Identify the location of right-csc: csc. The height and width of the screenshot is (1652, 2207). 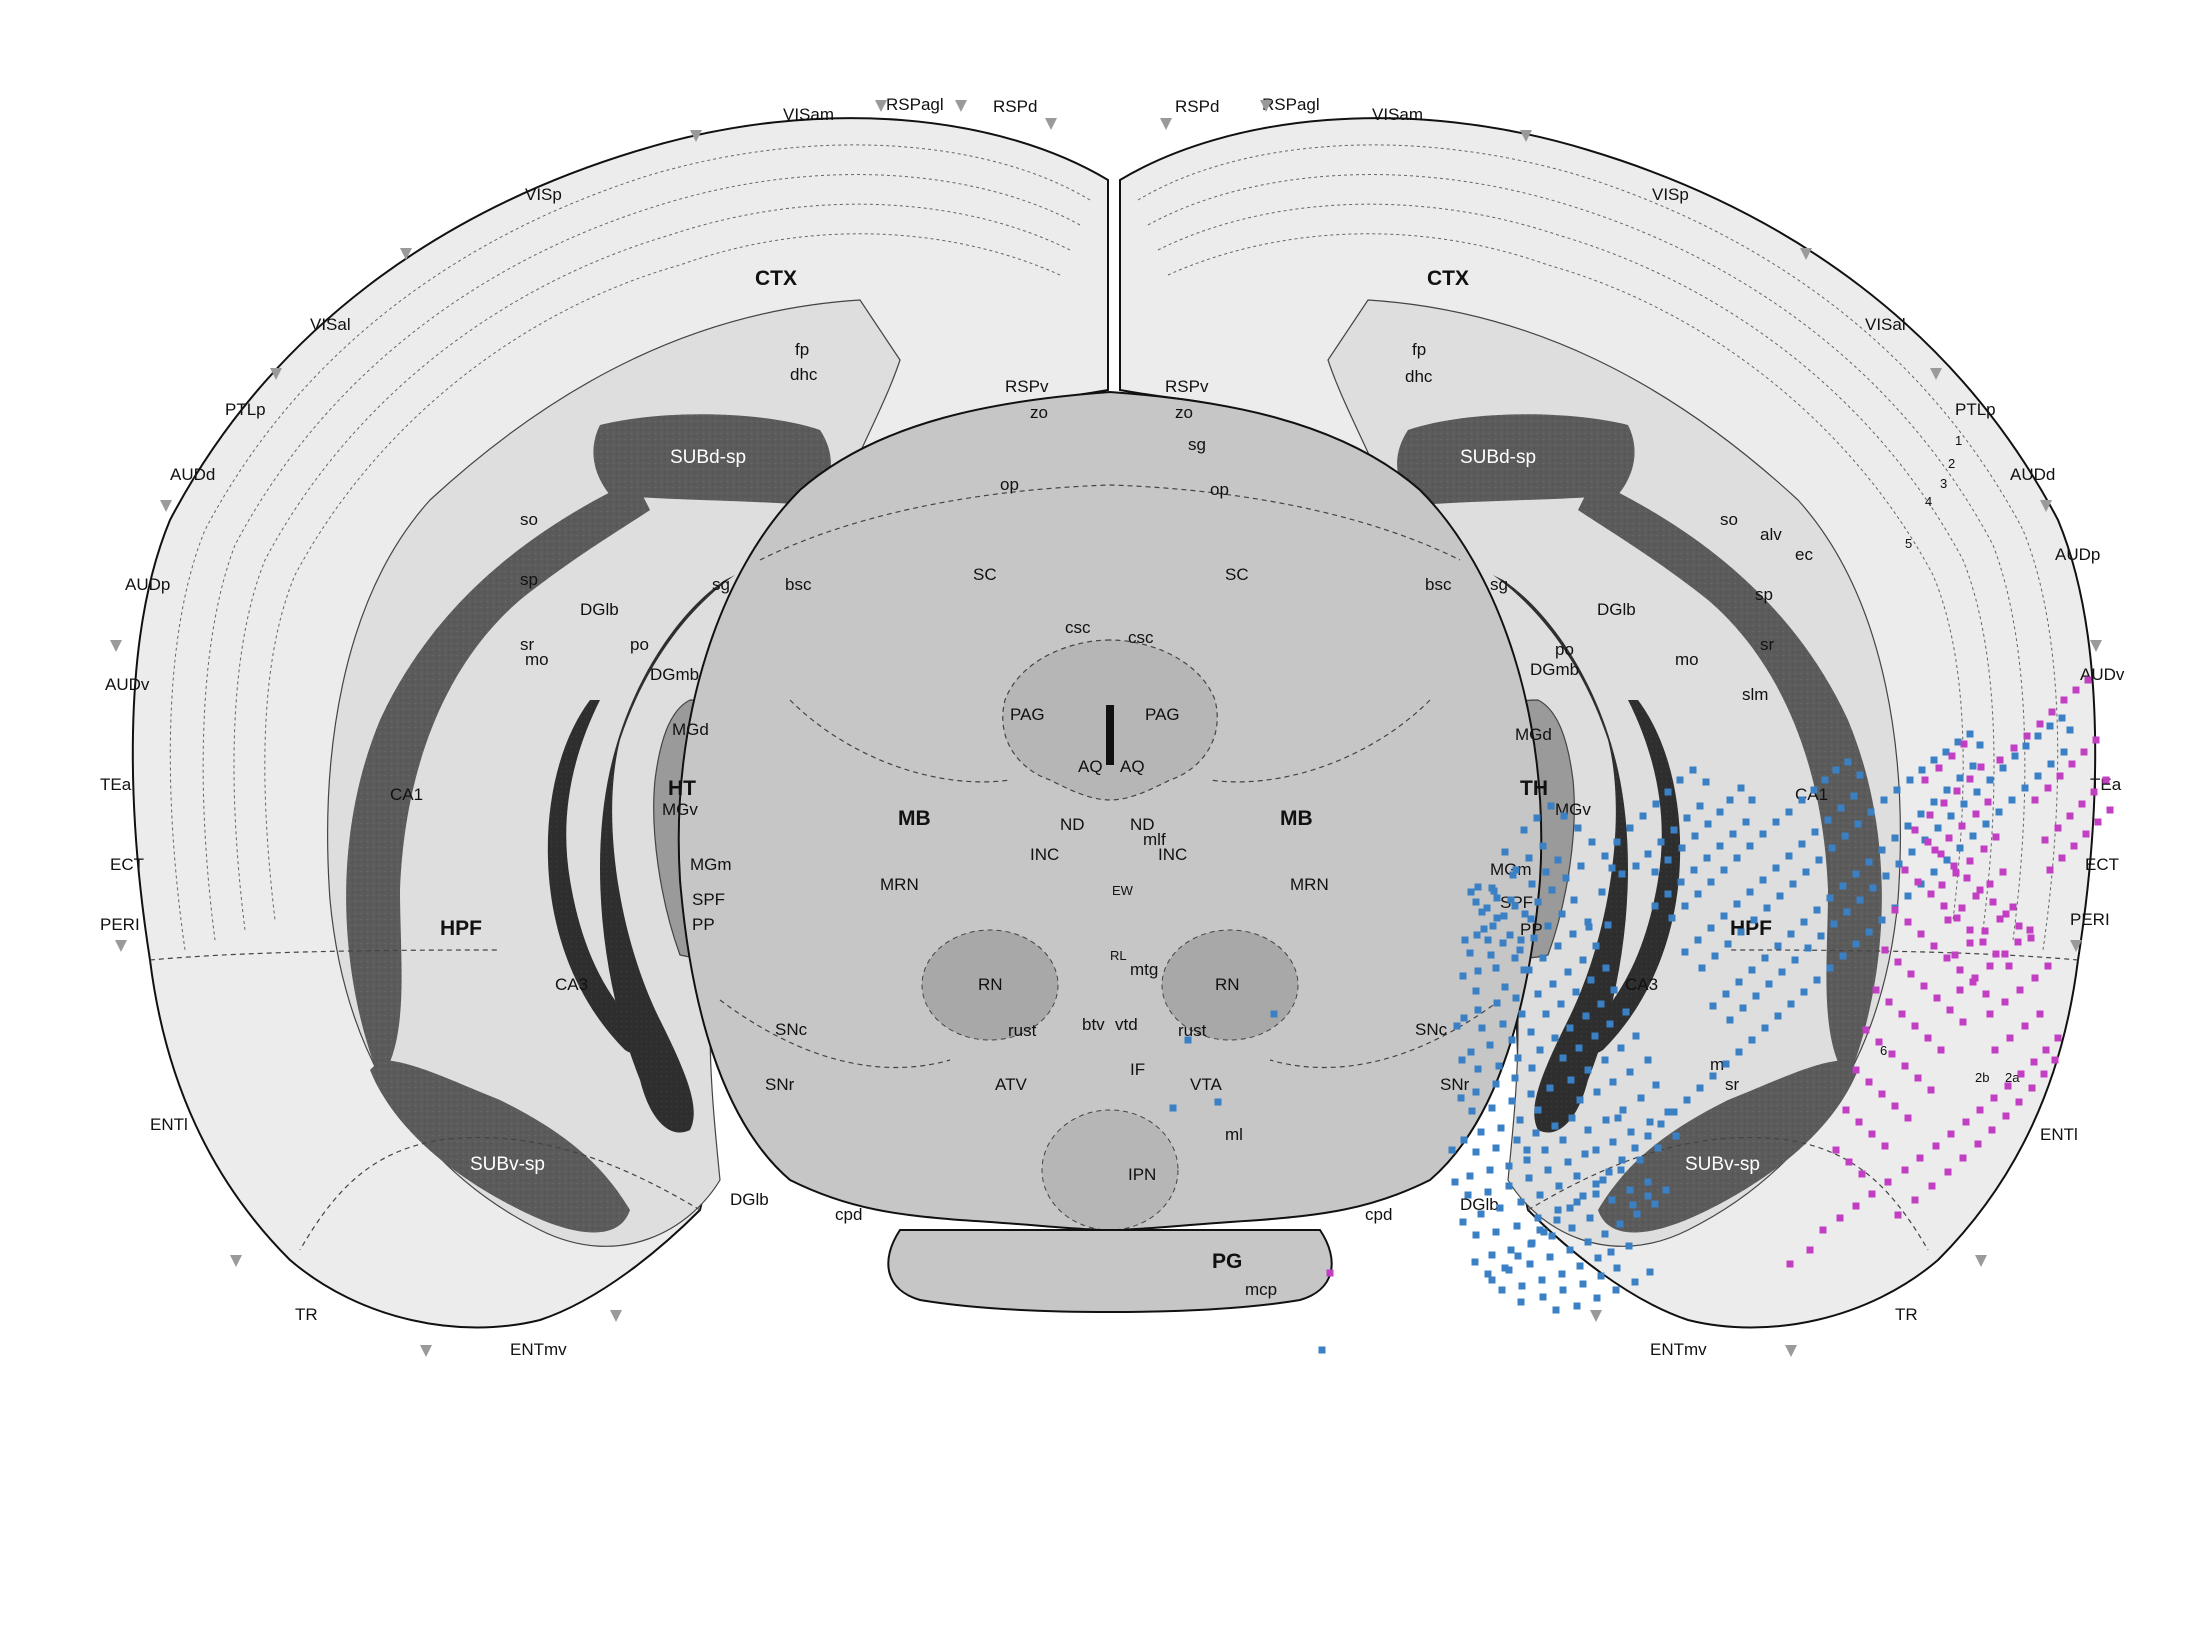
(1141, 637).